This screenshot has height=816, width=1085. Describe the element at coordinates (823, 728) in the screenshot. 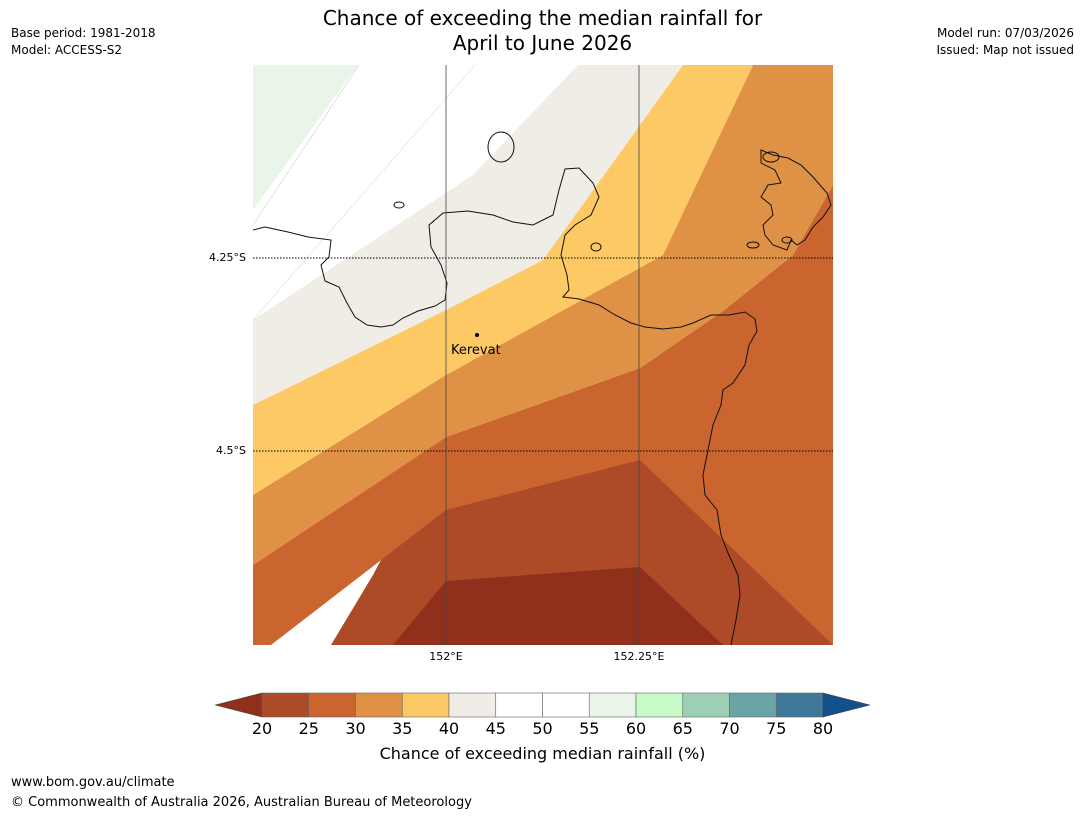

I see `colorbar-tick-80: 80` at that location.